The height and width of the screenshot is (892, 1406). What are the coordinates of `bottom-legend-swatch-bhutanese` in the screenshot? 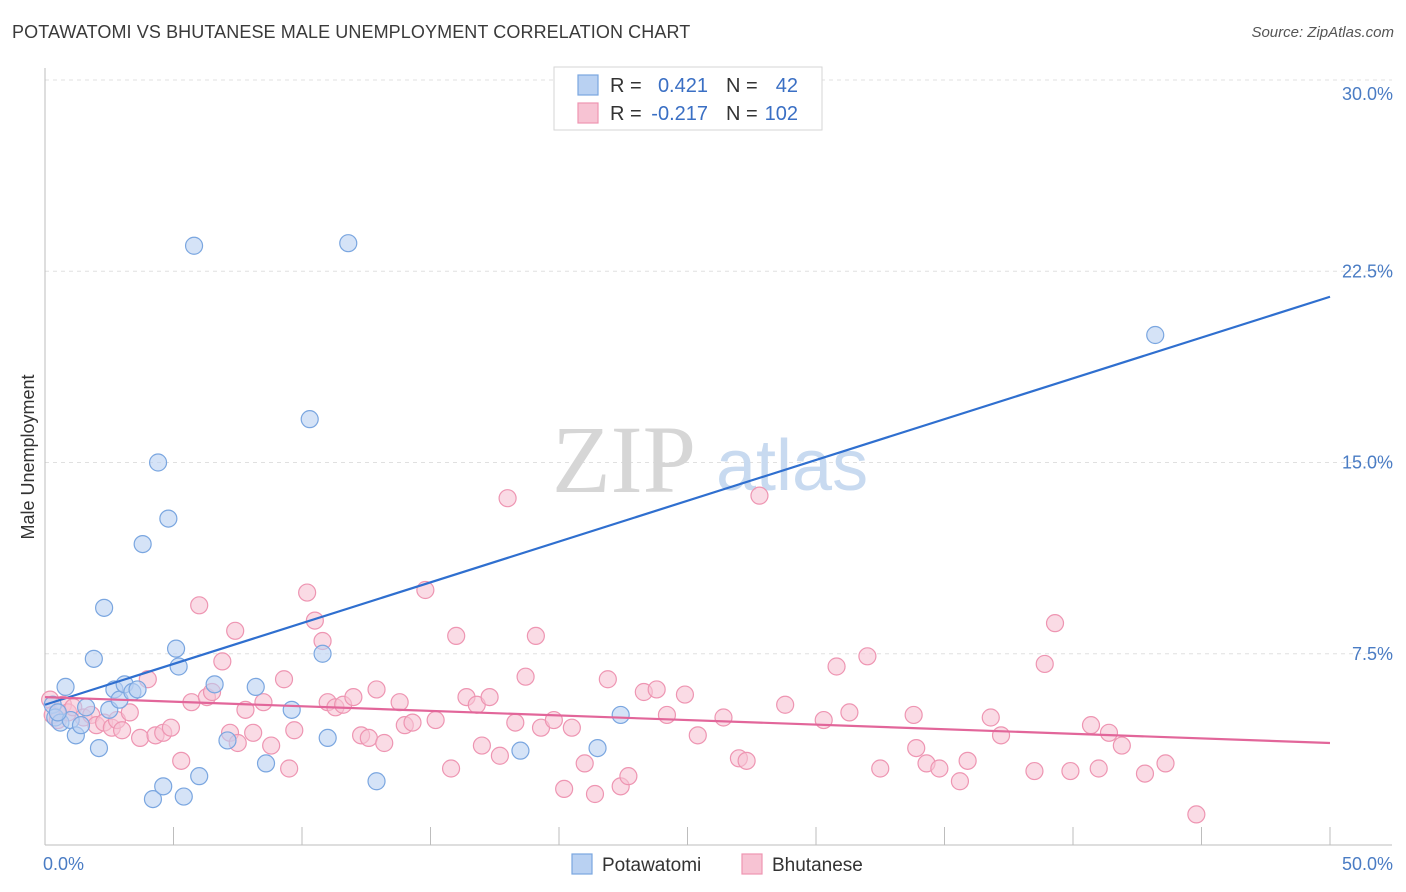 It's located at (752, 864).